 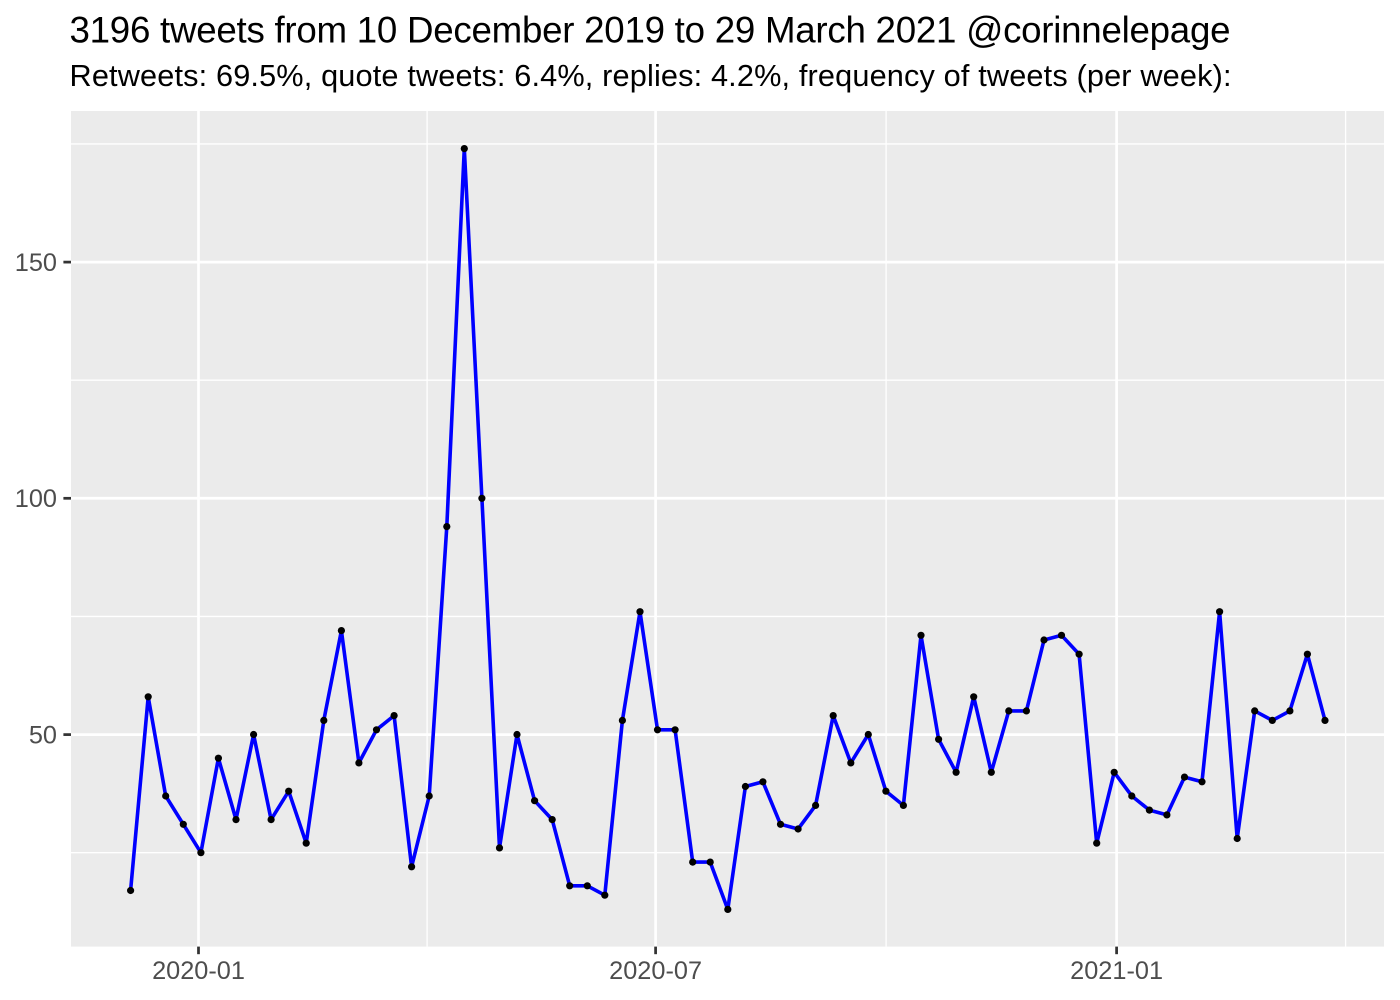 I want to click on svg-text: 2021-01, so click(x=1116, y=971).